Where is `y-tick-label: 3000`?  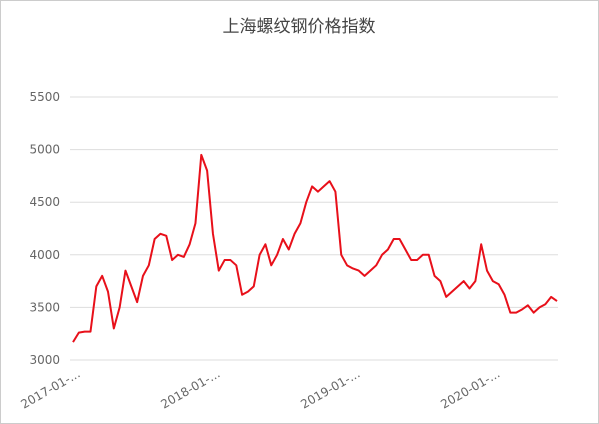
y-tick-label: 3000 is located at coordinates (44, 360).